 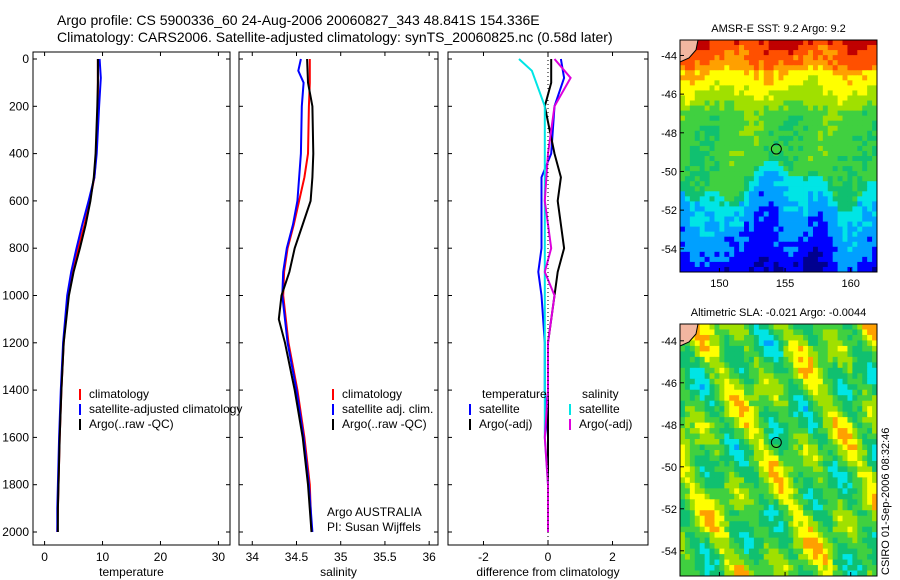 I want to click on sst-map-panel, so click(x=778, y=156).